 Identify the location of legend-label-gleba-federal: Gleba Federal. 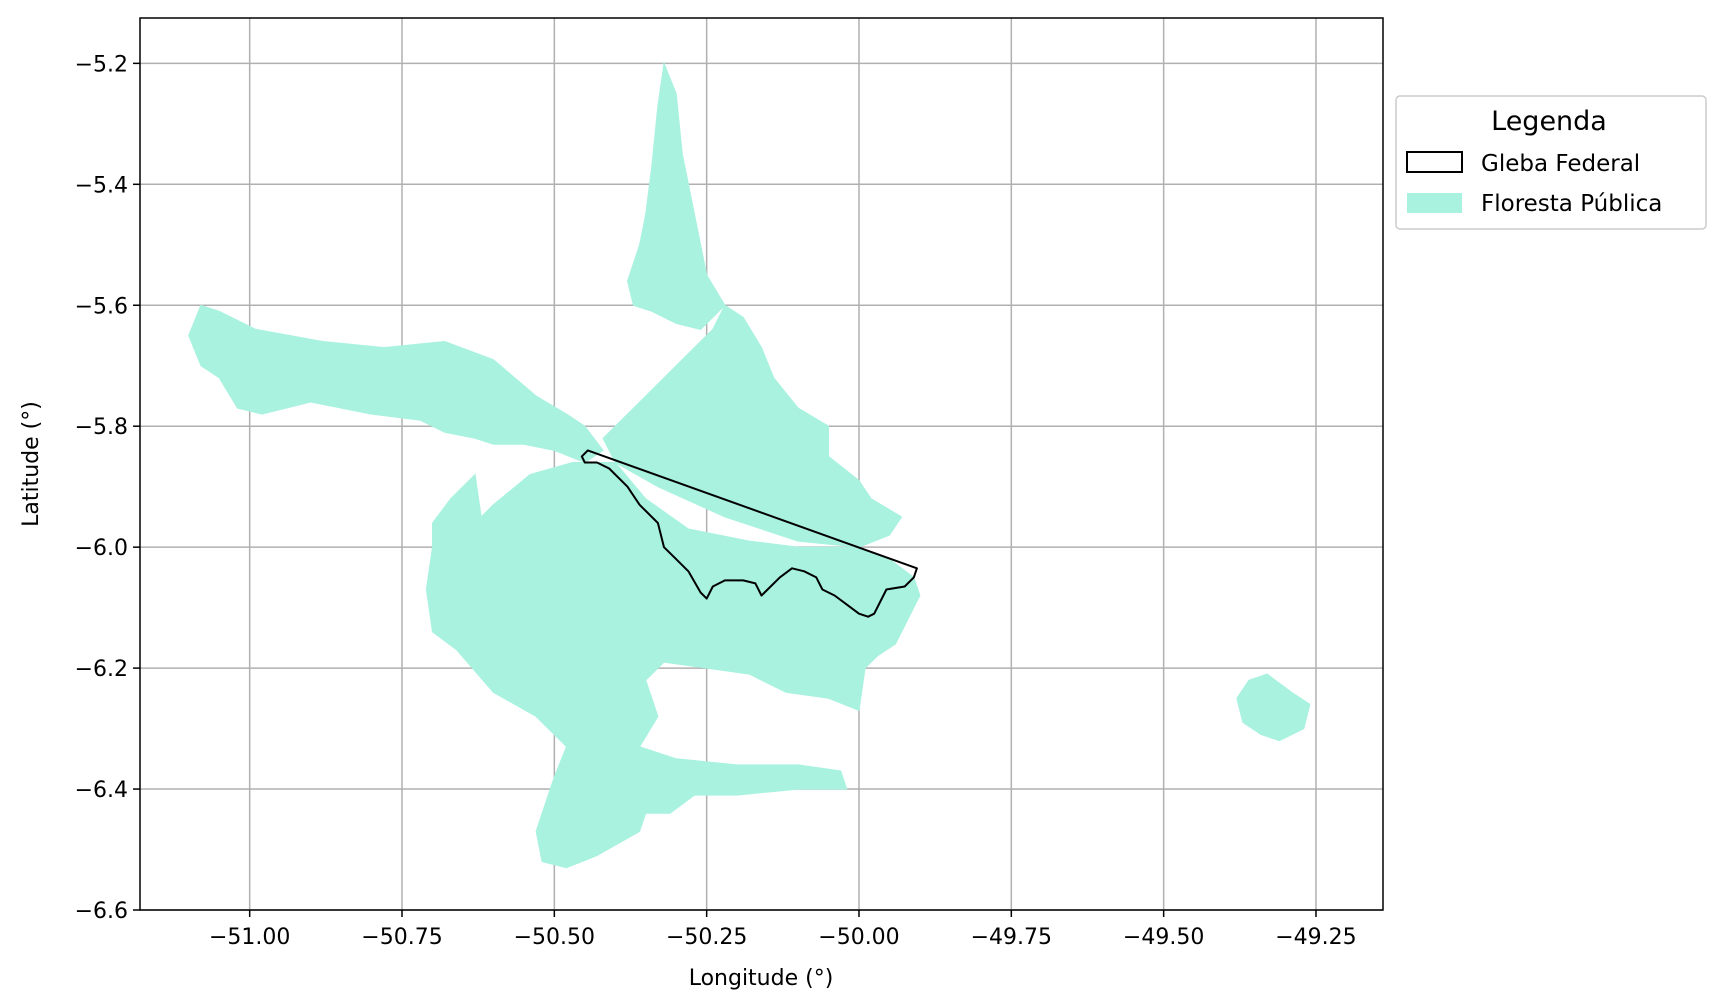
(1560, 164).